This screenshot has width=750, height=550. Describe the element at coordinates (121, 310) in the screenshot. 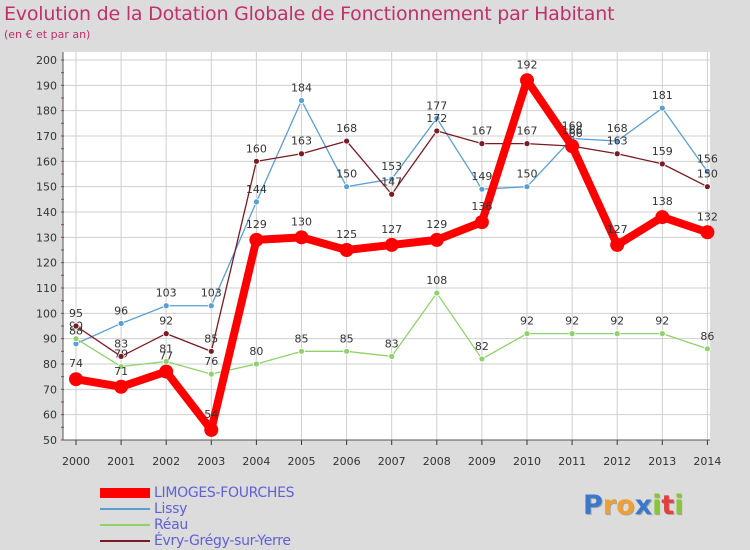

I see `data-label: 96` at that location.